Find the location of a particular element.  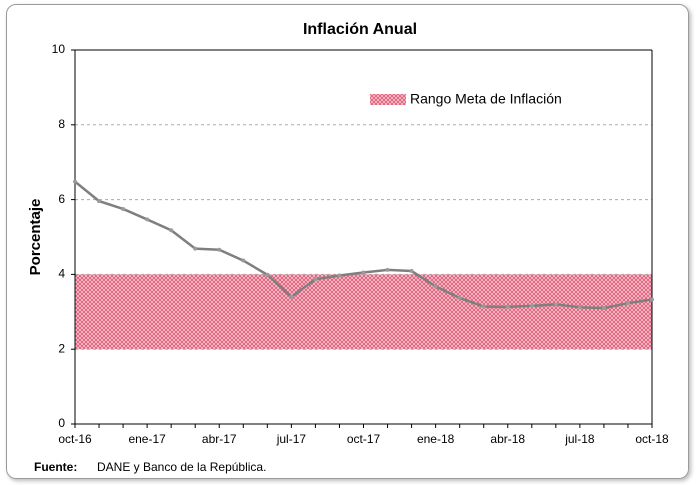

x-tick-label: abr-17 is located at coordinates (219, 439).